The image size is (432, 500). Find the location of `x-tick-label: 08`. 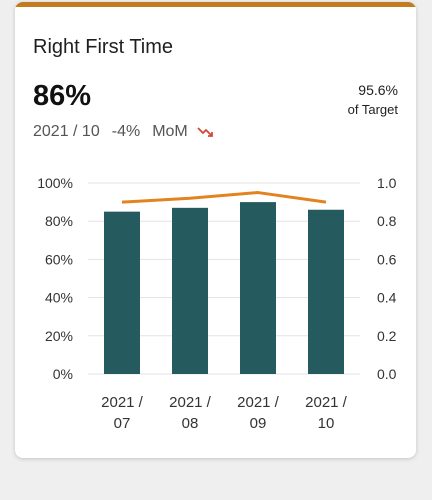

x-tick-label: 08 is located at coordinates (190, 423).